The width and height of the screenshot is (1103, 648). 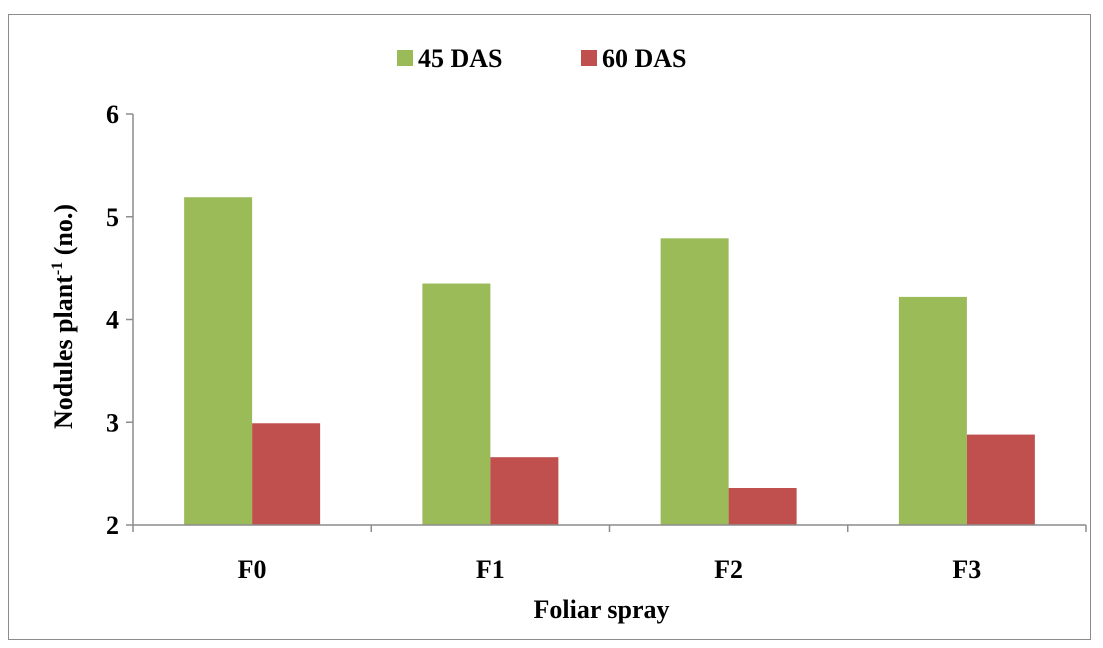 What do you see at coordinates (589, 58) in the screenshot?
I see `legend-swatch-60-das` at bounding box center [589, 58].